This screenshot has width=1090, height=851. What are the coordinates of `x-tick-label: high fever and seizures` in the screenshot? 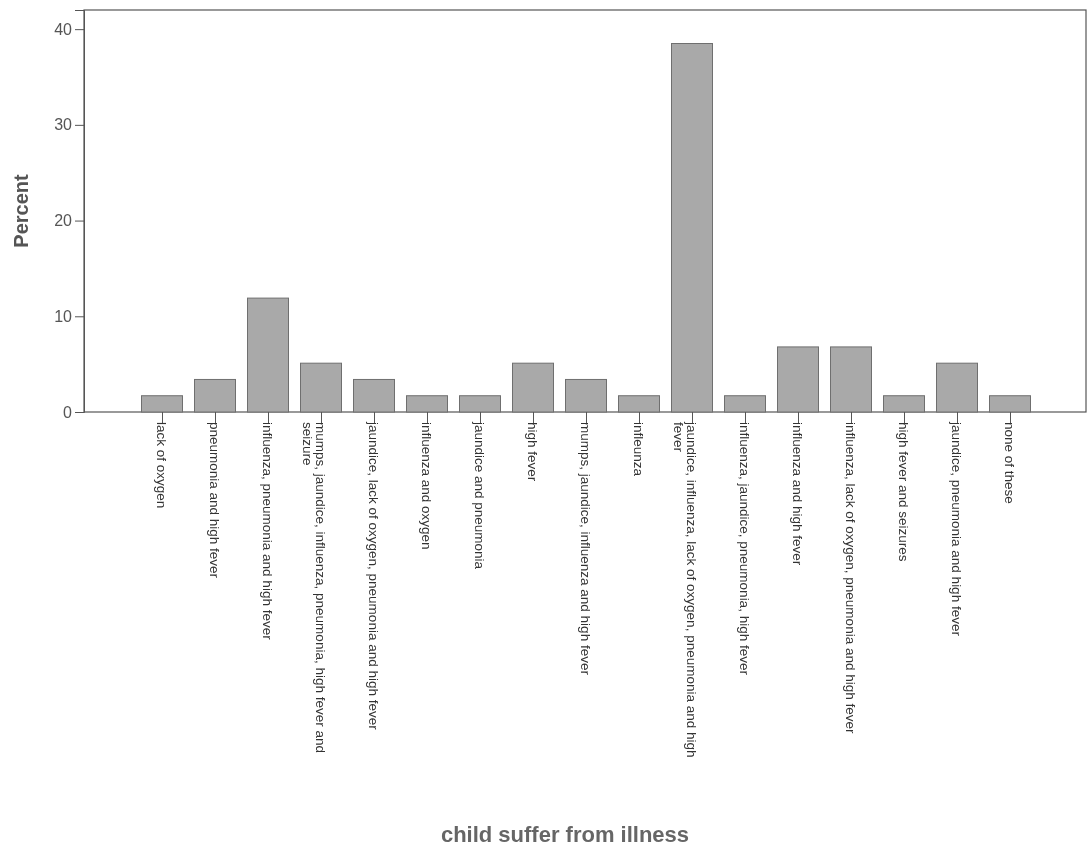 It's located at (903, 492).